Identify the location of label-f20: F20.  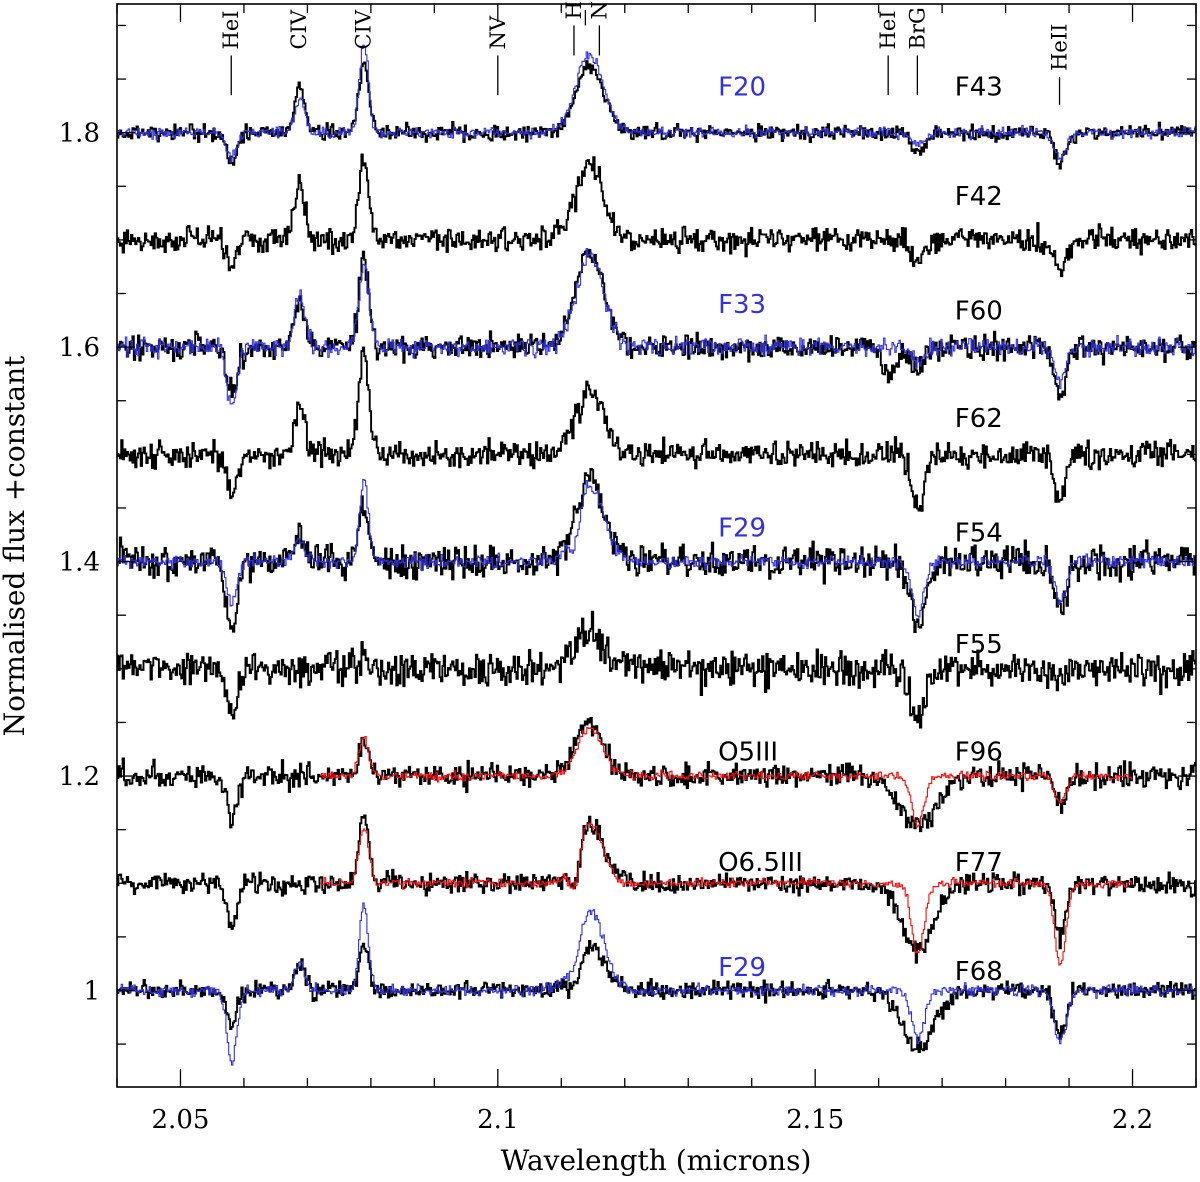
(742, 88).